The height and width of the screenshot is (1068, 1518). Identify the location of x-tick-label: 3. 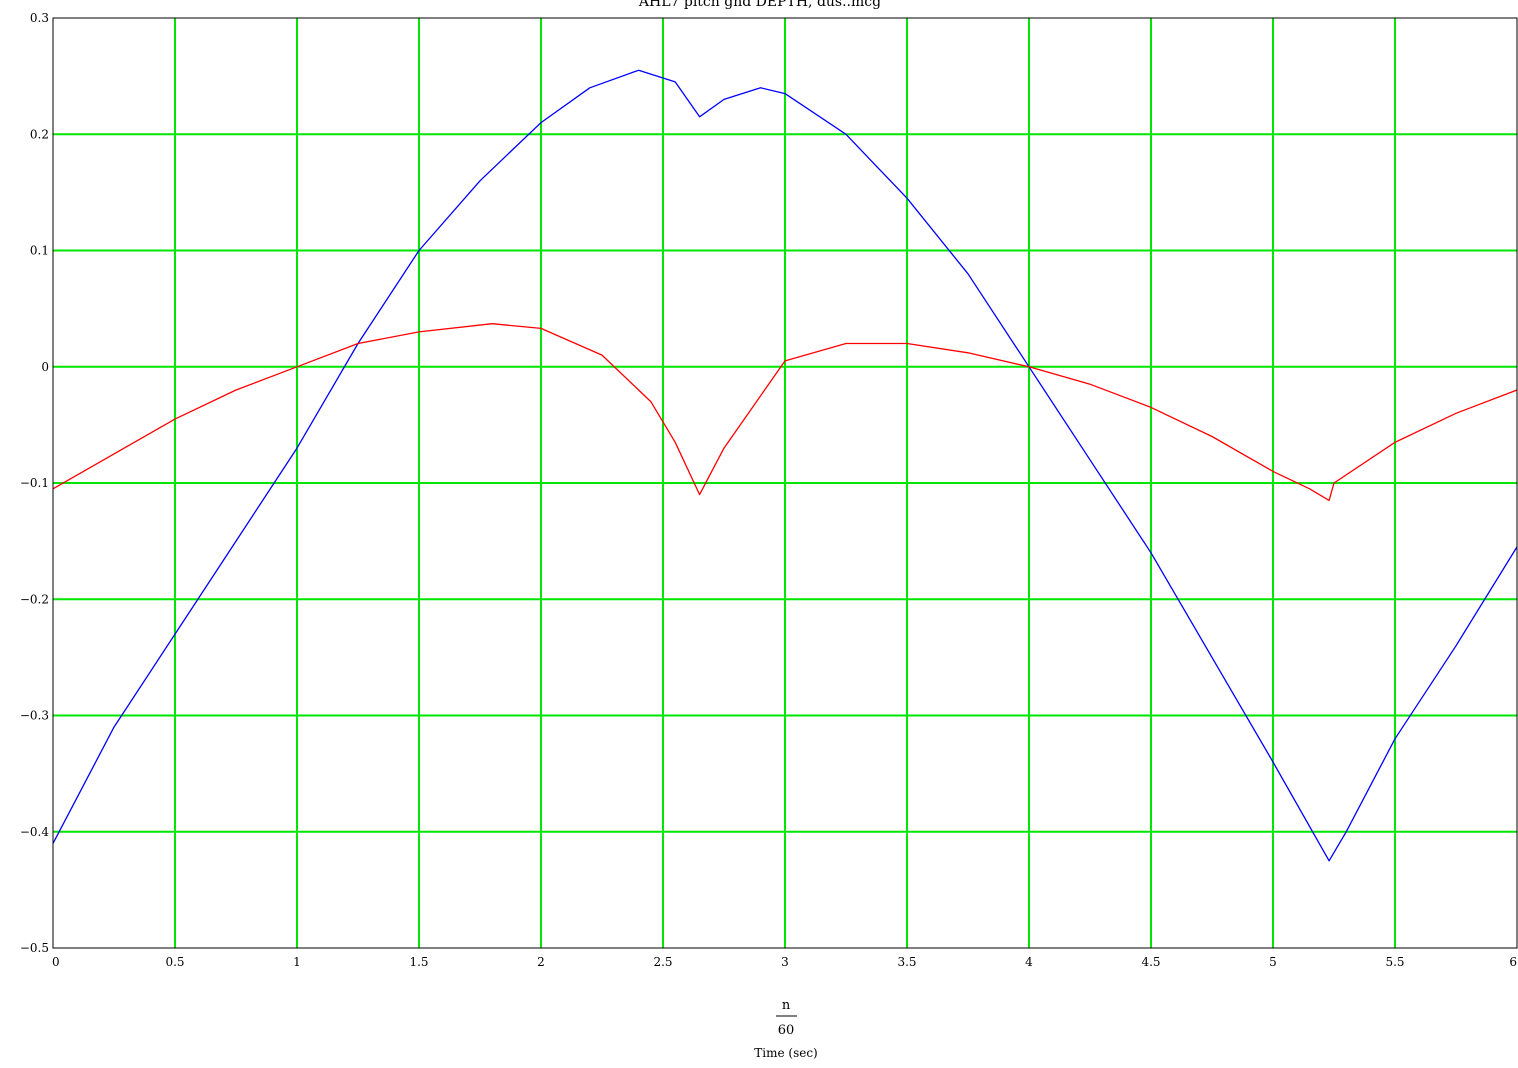
(785, 962).